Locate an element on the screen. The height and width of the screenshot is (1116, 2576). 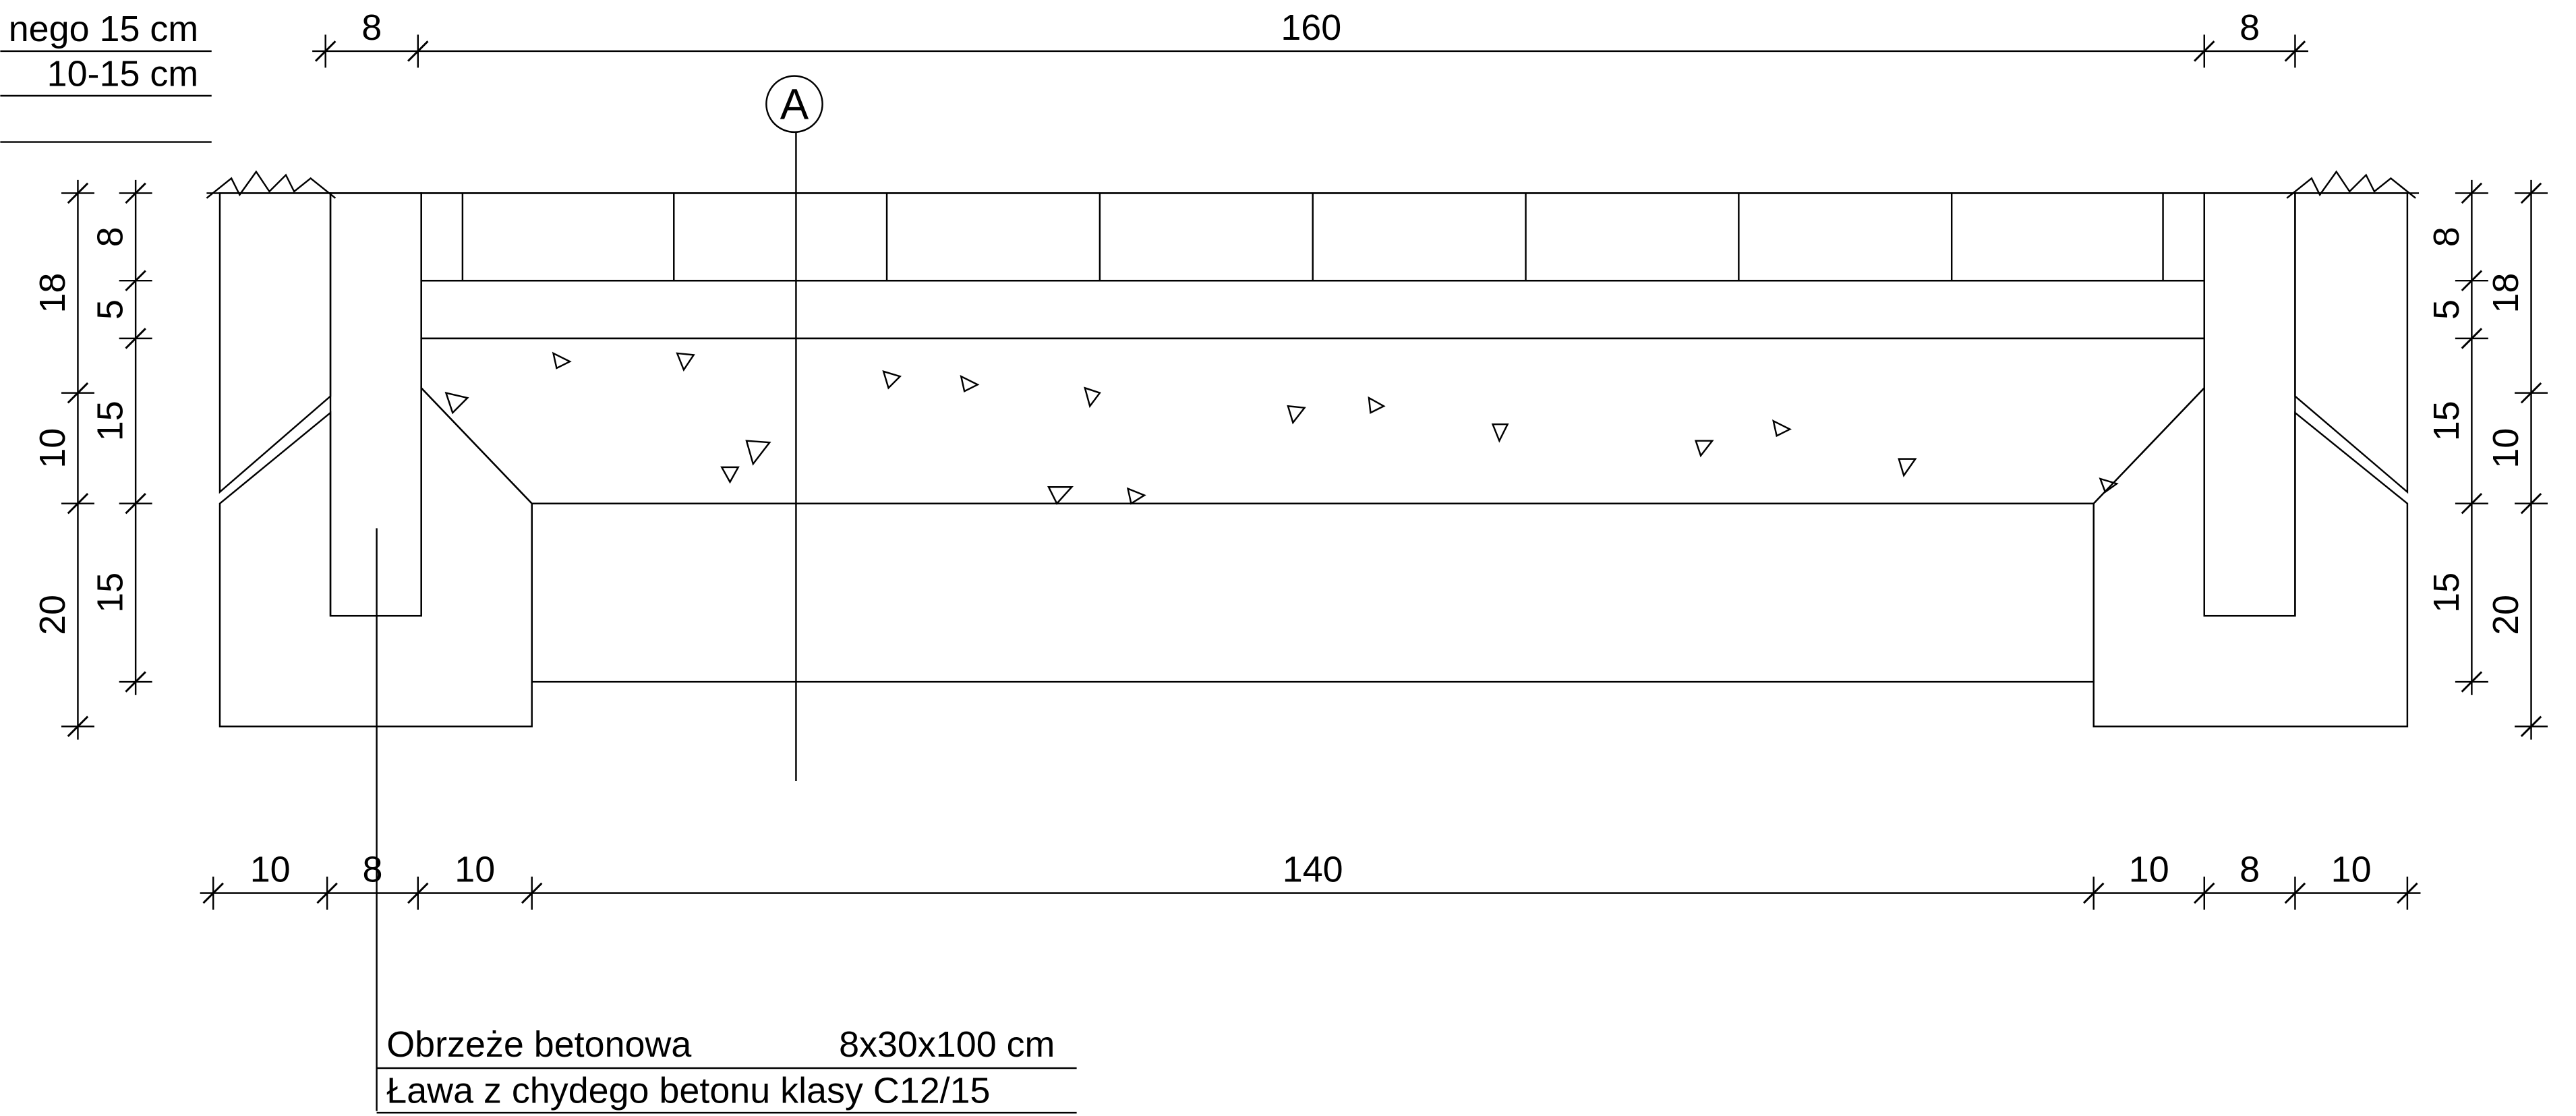
legend-line: nego 15 cm is located at coordinates (103, 29).